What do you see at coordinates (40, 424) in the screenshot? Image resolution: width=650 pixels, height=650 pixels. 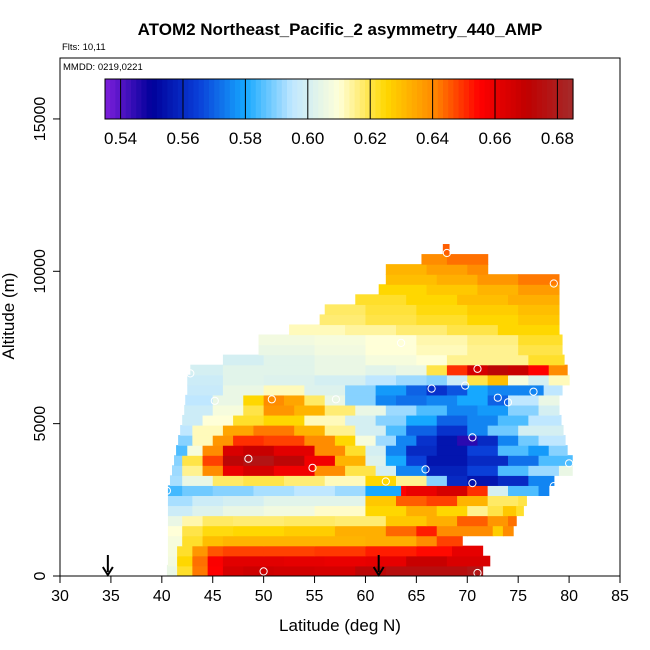 I see `y-tick-label: 5000` at bounding box center [40, 424].